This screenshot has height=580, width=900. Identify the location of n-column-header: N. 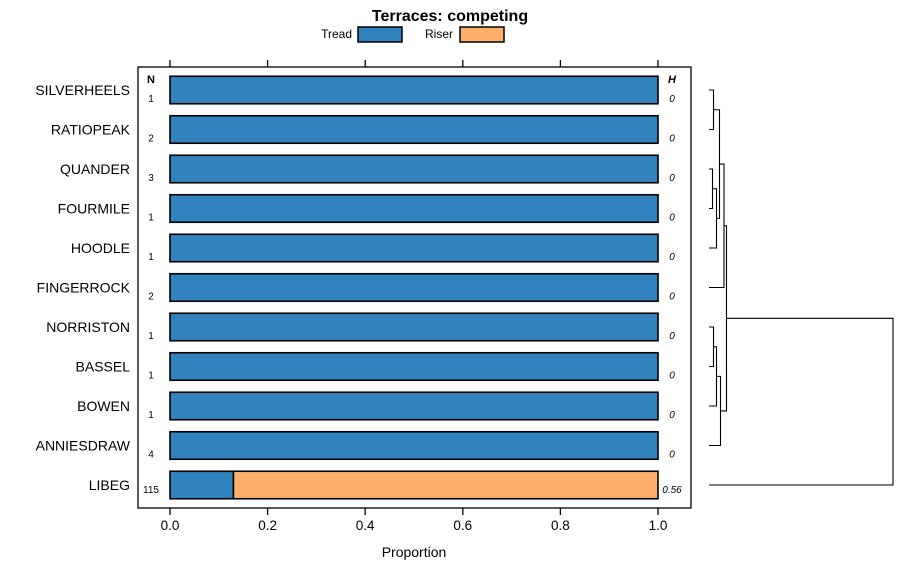
(151, 80).